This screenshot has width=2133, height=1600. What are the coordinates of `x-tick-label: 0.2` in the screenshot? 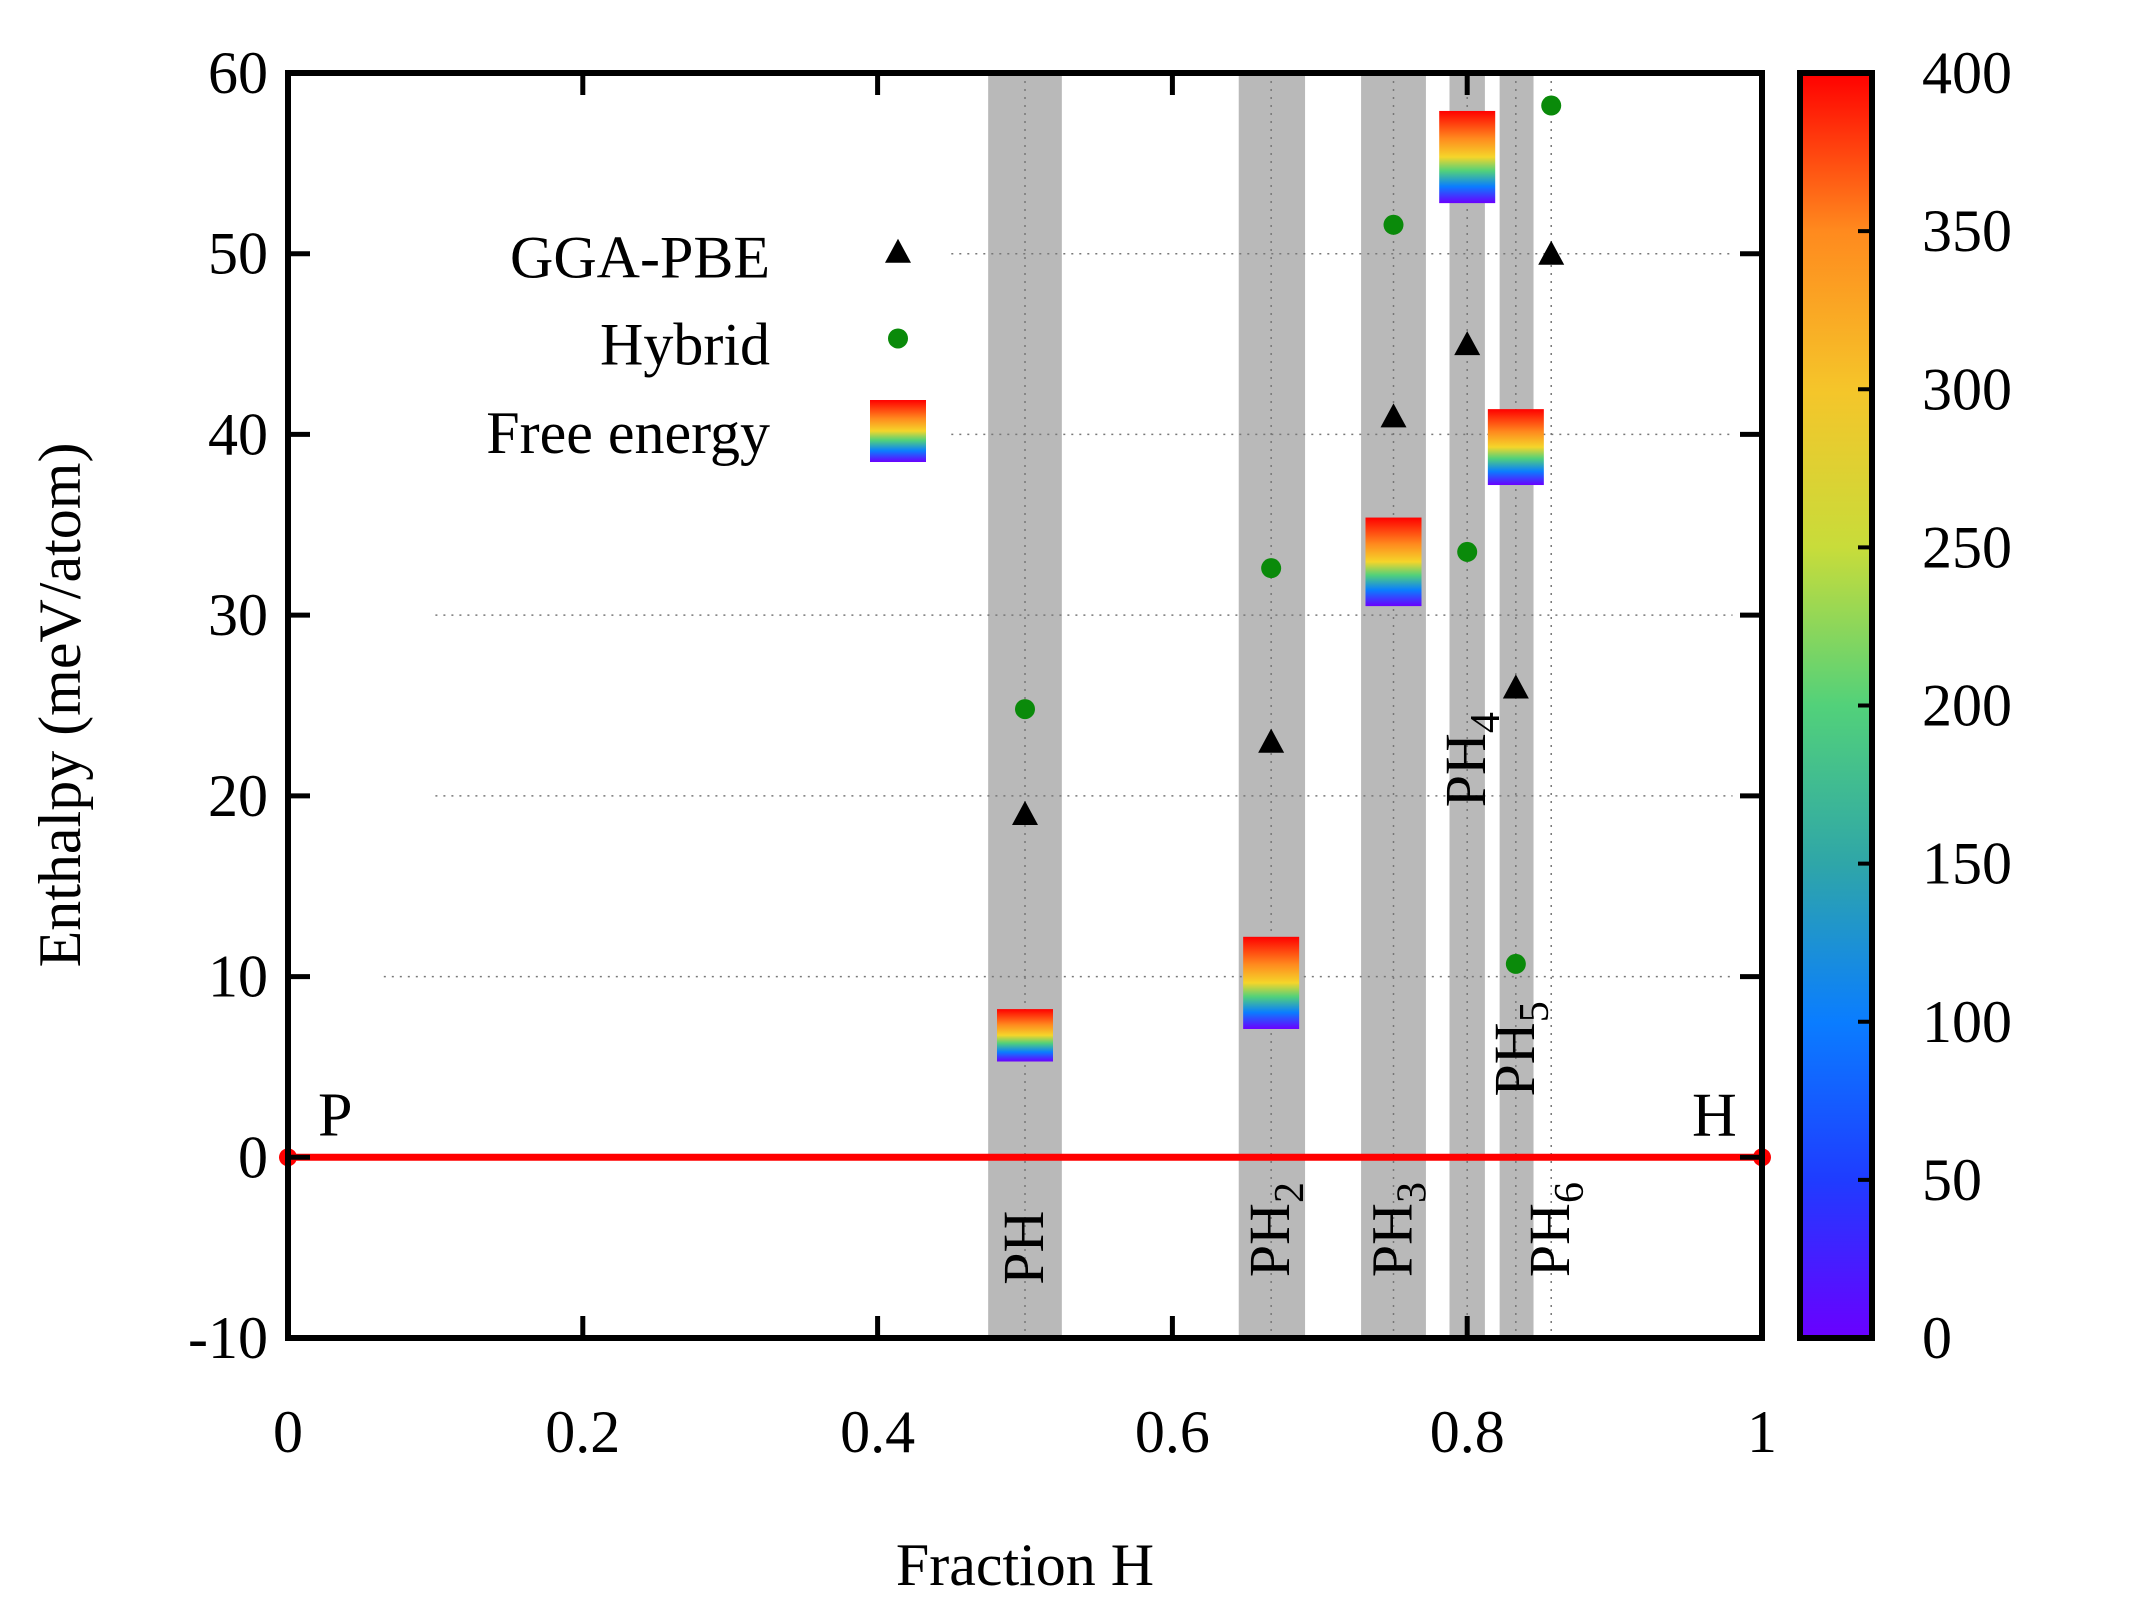 It's located at (582, 1432).